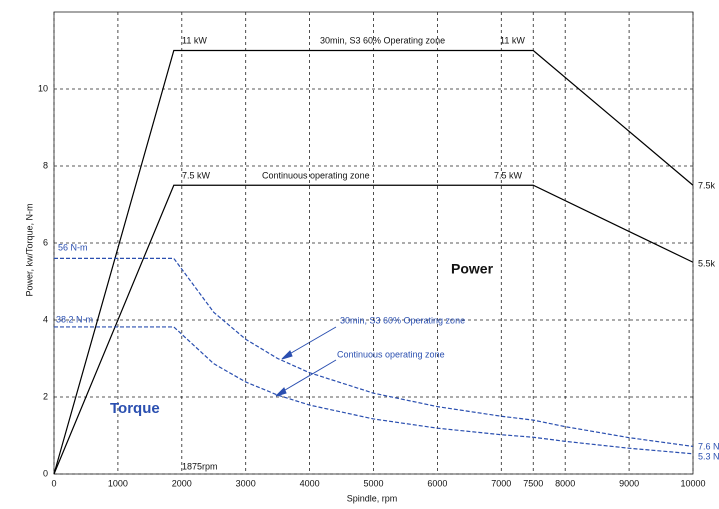 Image resolution: width=719 pixels, height=509 pixels. Describe the element at coordinates (306, 361) in the screenshot. I see `arrows` at that location.